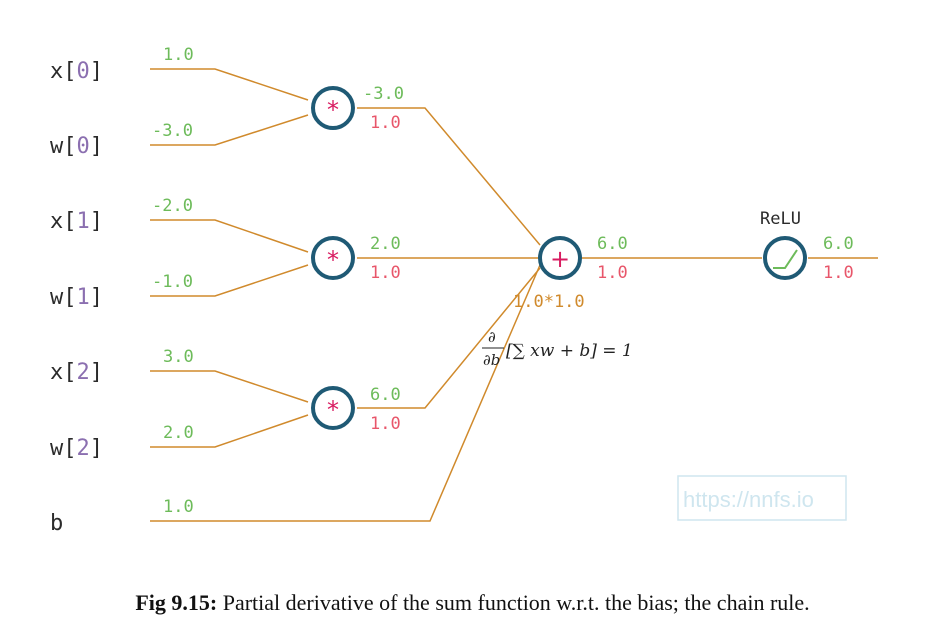 The width and height of the screenshot is (945, 636). I want to click on chain-rule-note: 1.0*1.0, so click(549, 302).